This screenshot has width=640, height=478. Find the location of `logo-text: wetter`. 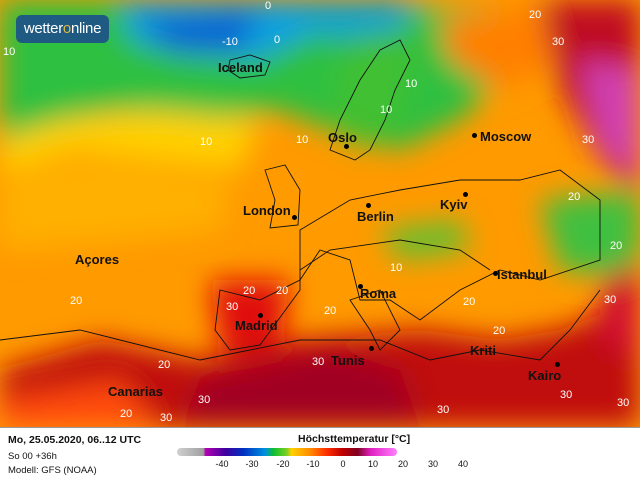

logo-text: wetter is located at coordinates (43, 28).